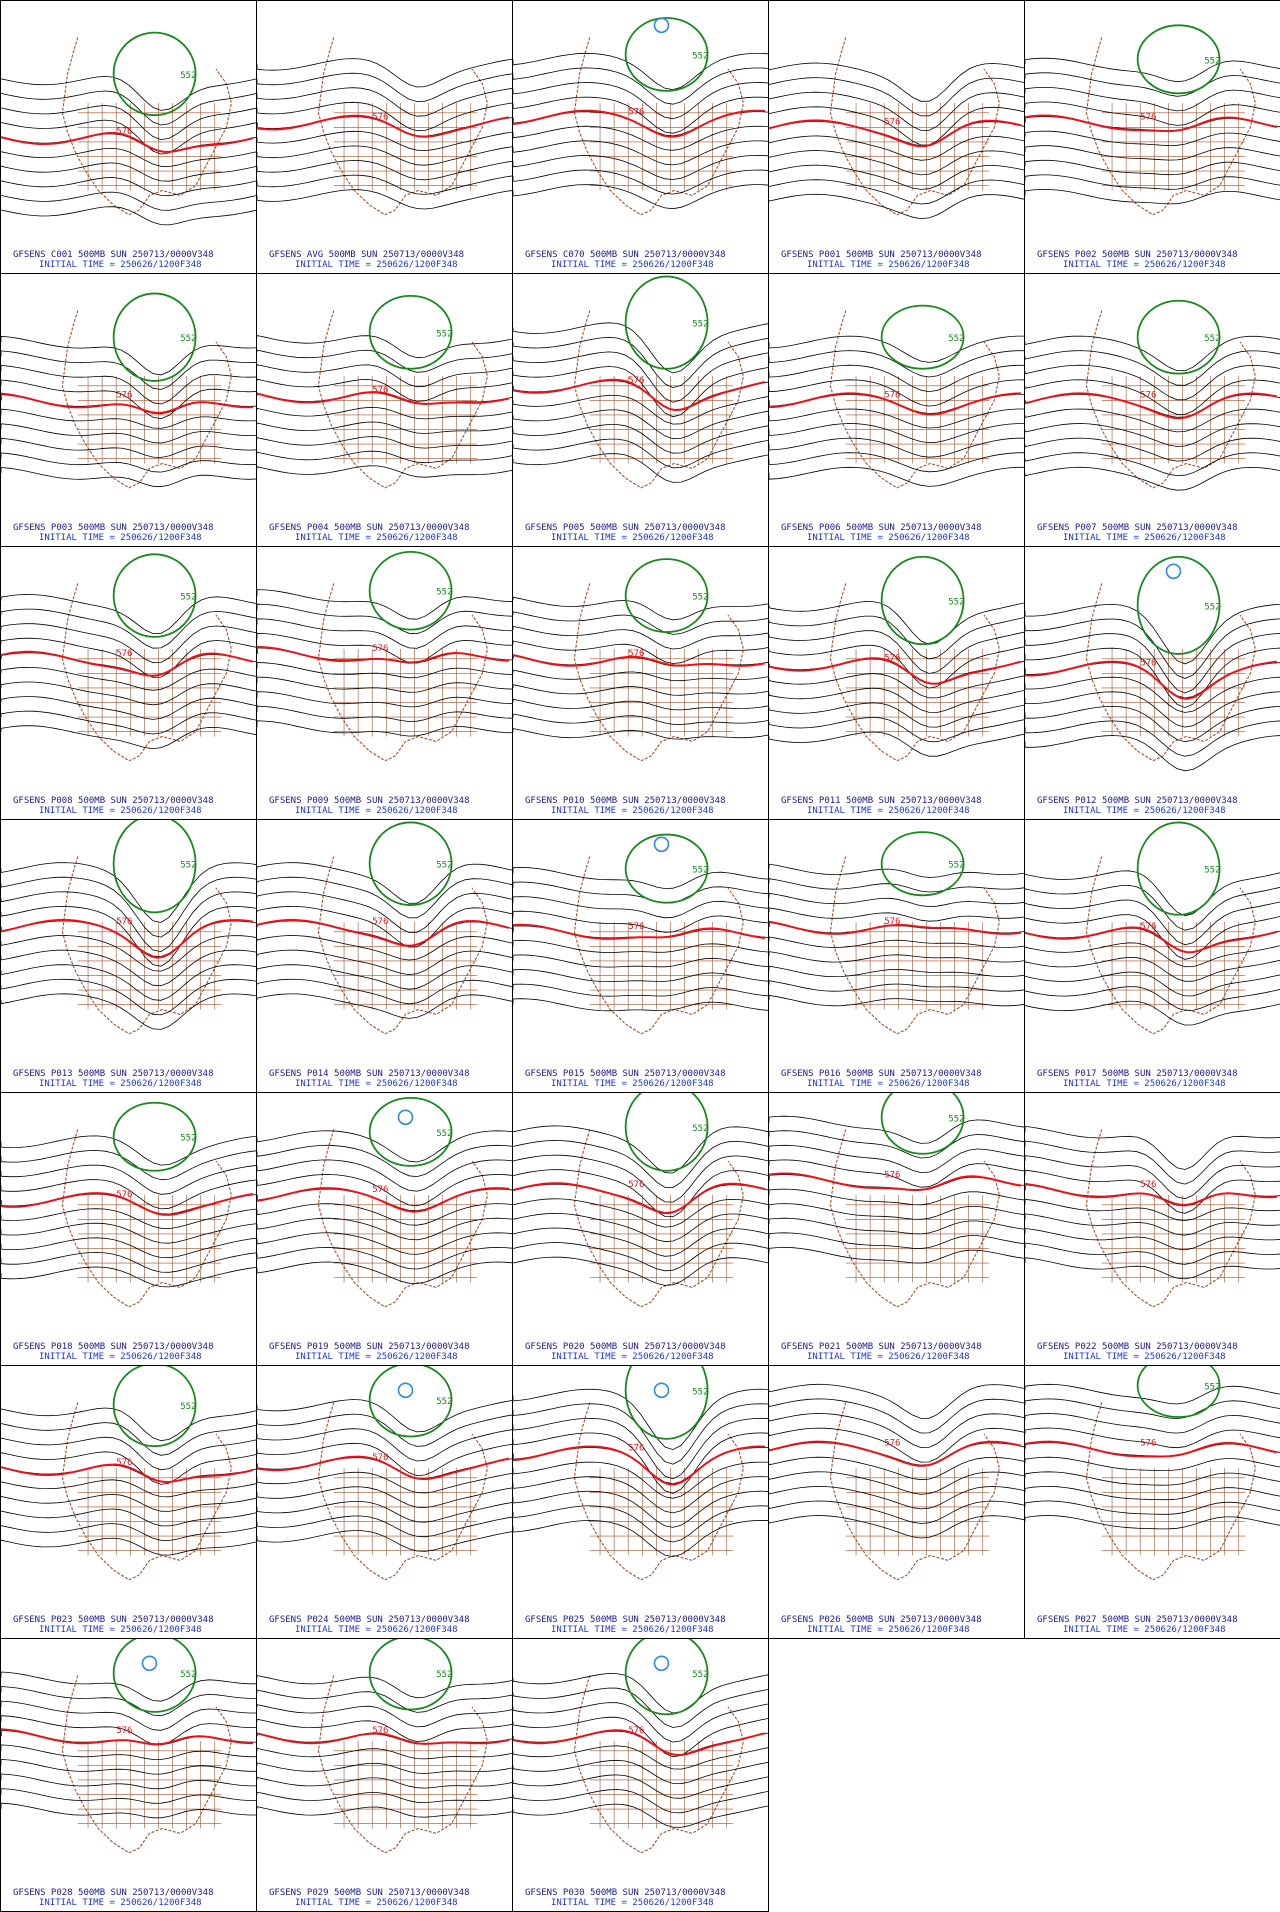 The height and width of the screenshot is (1912, 1280). I want to click on panel-title: GFSENS P007 500MB SUN 250713/0000V348, so click(1137, 528).